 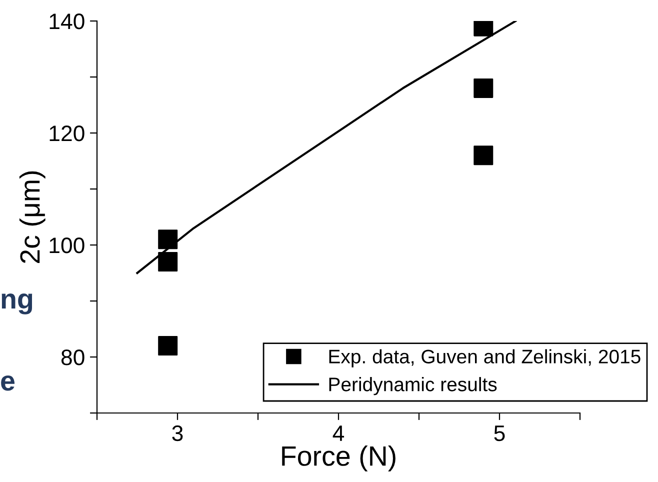 What do you see at coordinates (67, 134) in the screenshot?
I see `y-tick-label: 120` at bounding box center [67, 134].